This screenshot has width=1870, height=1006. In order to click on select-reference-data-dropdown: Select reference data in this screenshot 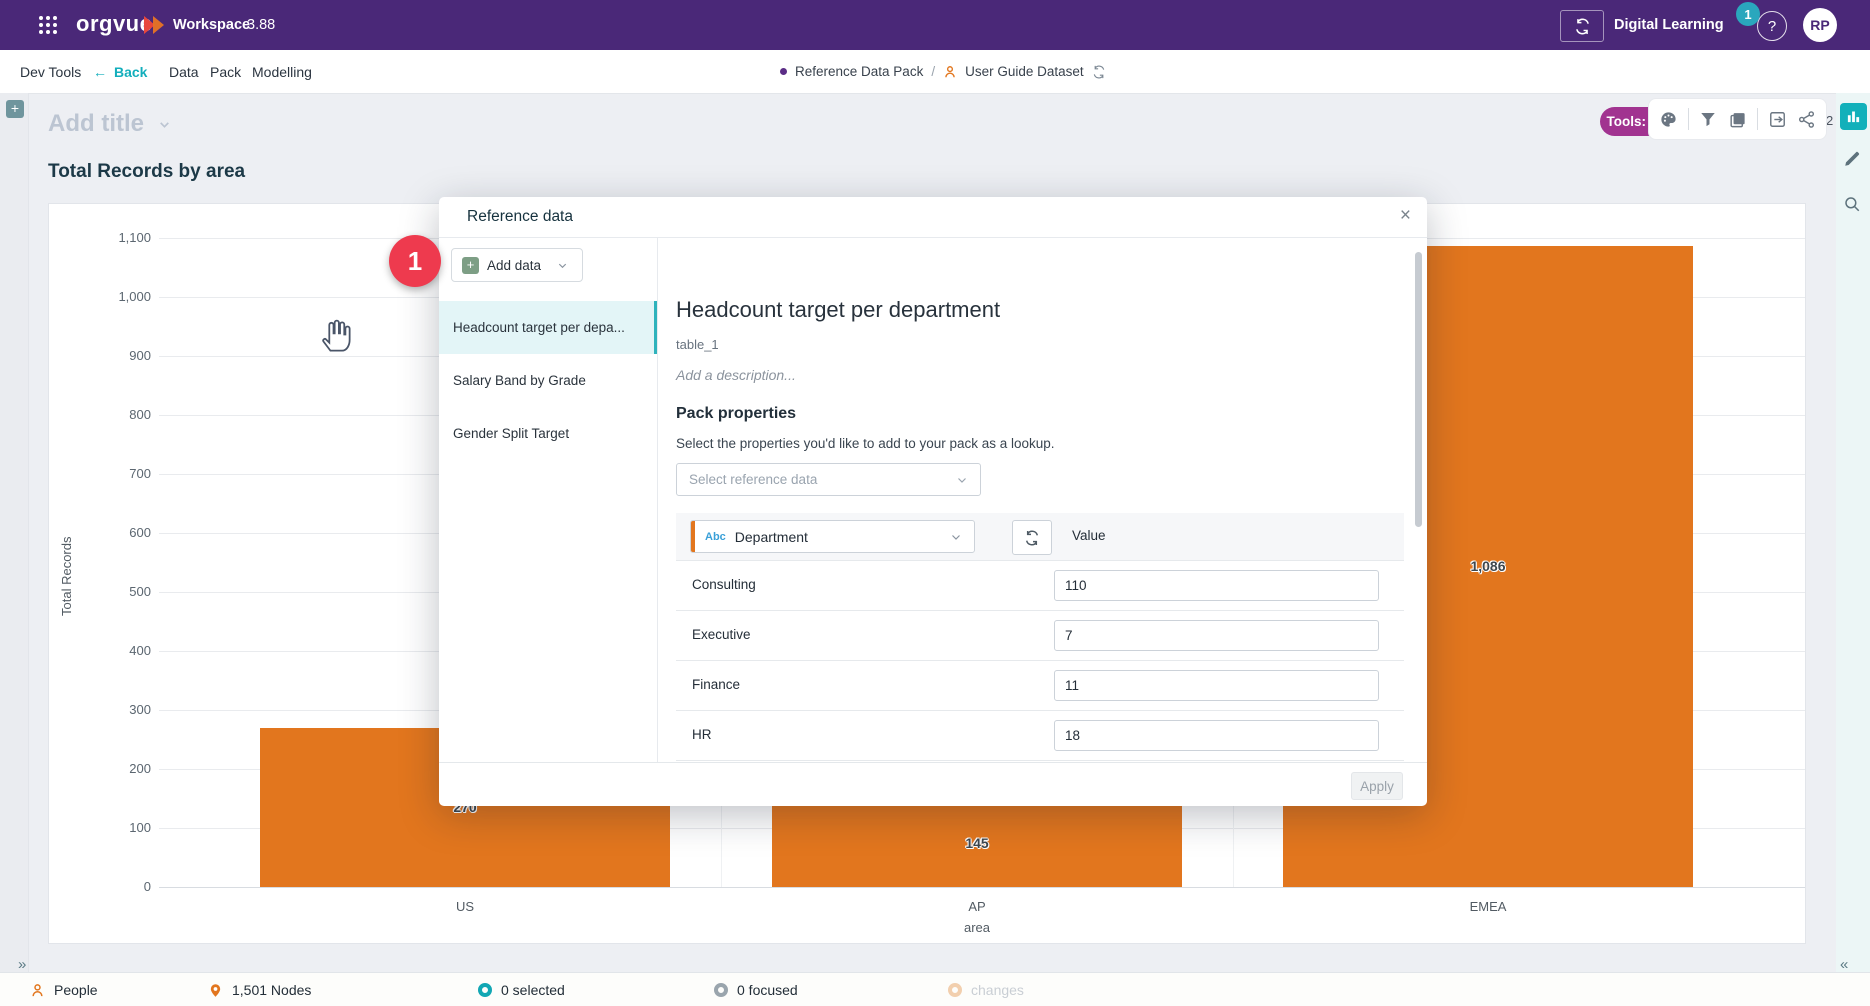, I will do `click(828, 479)`.